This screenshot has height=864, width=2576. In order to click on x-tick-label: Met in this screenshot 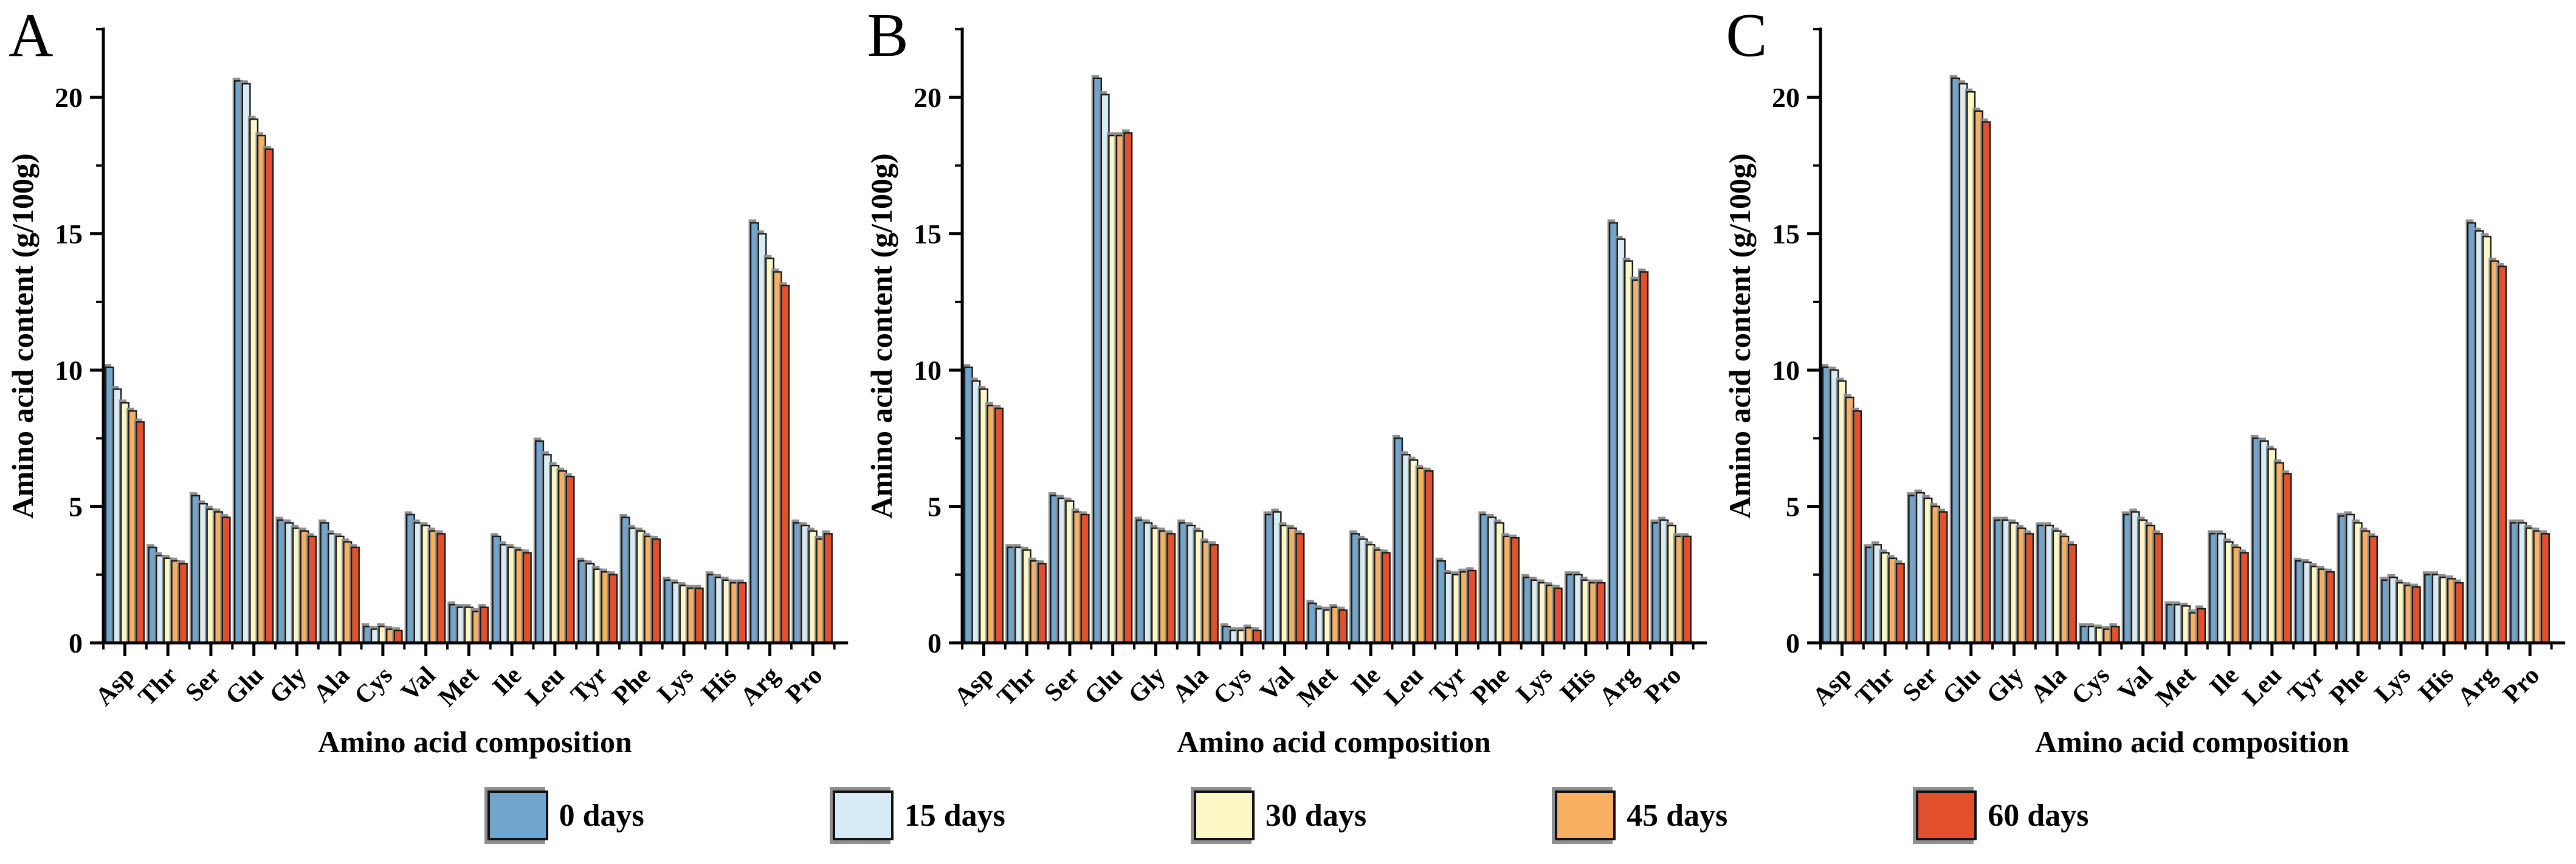, I will do `click(1317, 687)`.